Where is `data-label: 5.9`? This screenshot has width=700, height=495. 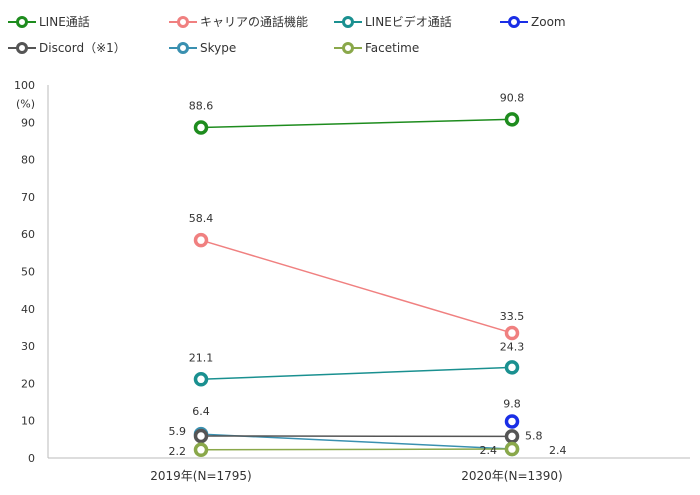 data-label: 5.9 is located at coordinates (178, 431).